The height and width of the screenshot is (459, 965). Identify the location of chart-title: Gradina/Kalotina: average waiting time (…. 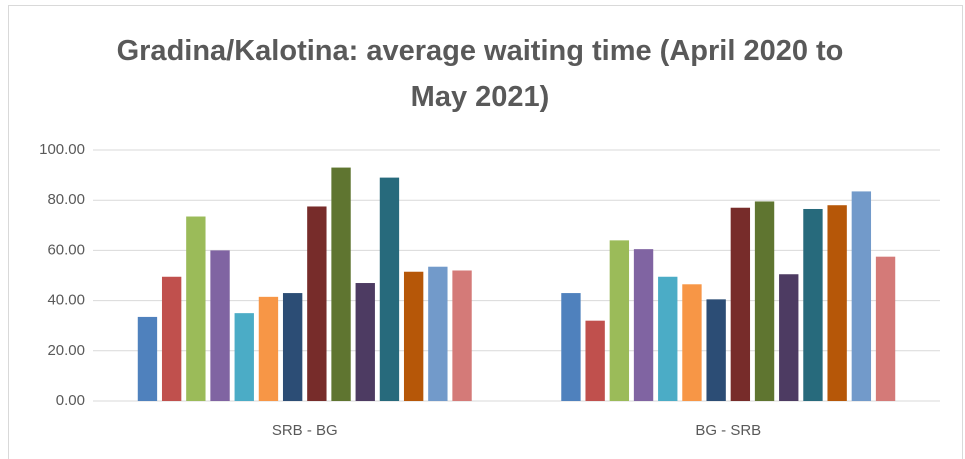
(488, 74).